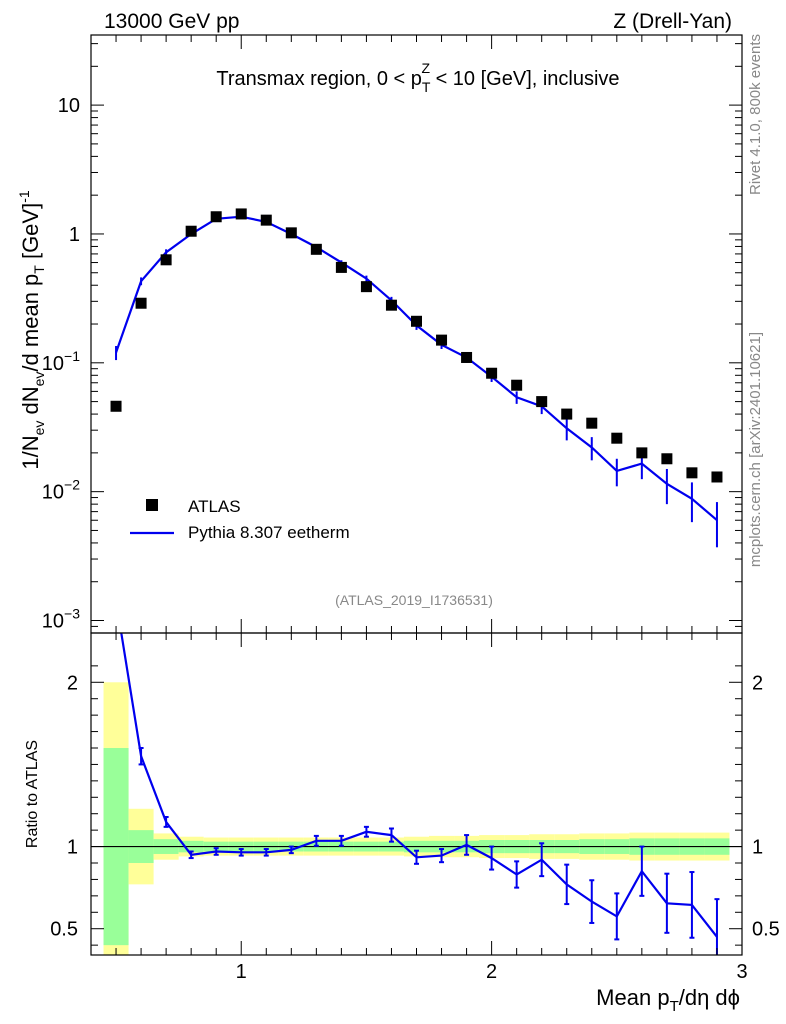 Image resolution: width=786 pixels, height=1024 pixels. I want to click on analysis-id-label: (ATLAS_2019_I1736531), so click(414, 600).